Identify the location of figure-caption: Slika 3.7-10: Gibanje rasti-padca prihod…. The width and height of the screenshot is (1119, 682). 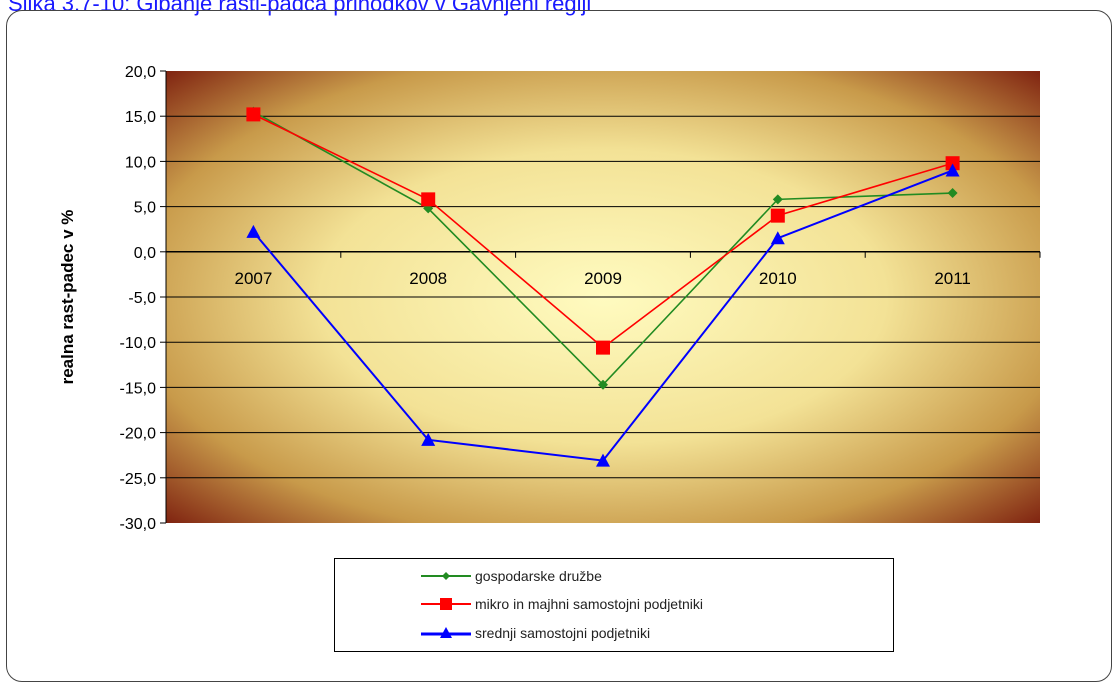
(300, 8).